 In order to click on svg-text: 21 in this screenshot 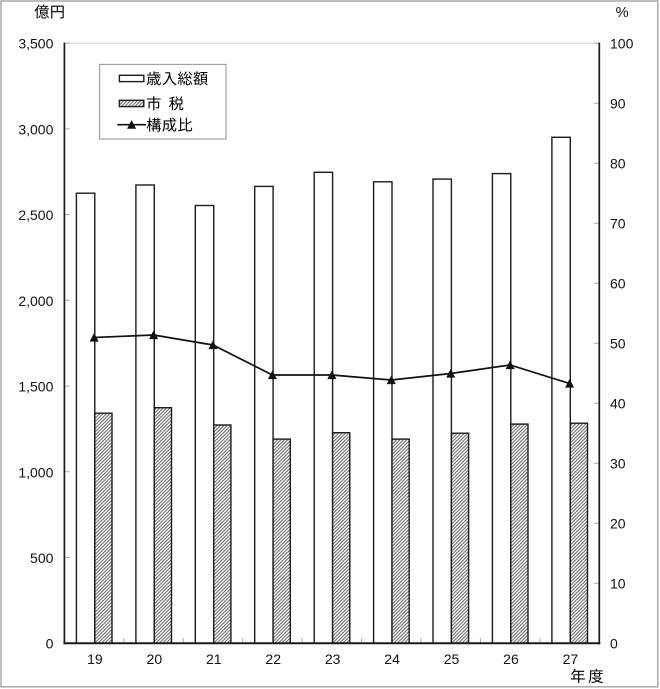, I will do `click(214, 659)`.